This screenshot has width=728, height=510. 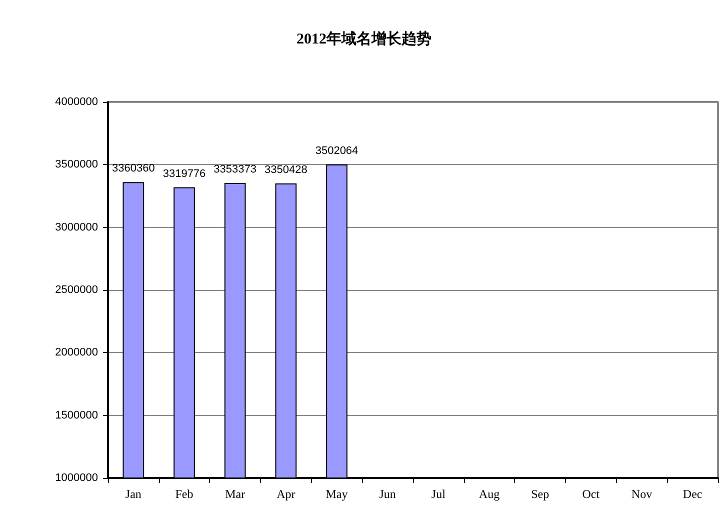 I want to click on y-tick-label: 1500000, so click(x=76, y=415).